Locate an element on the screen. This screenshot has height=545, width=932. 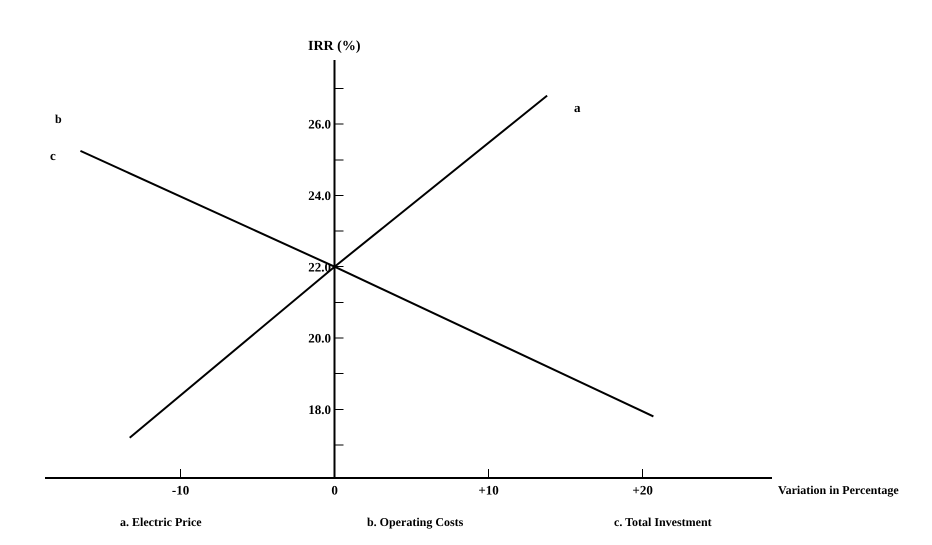
series-label: c is located at coordinates (53, 155).